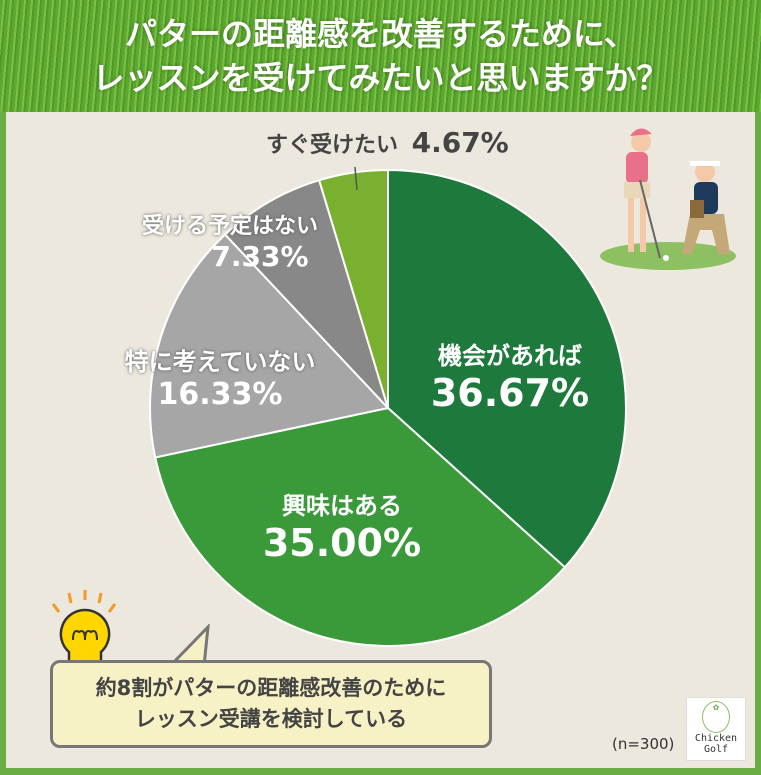 This screenshot has width=761, height=775. Describe the element at coordinates (260, 256) in the screenshot. I see `slice-value: 7.33%` at that location.